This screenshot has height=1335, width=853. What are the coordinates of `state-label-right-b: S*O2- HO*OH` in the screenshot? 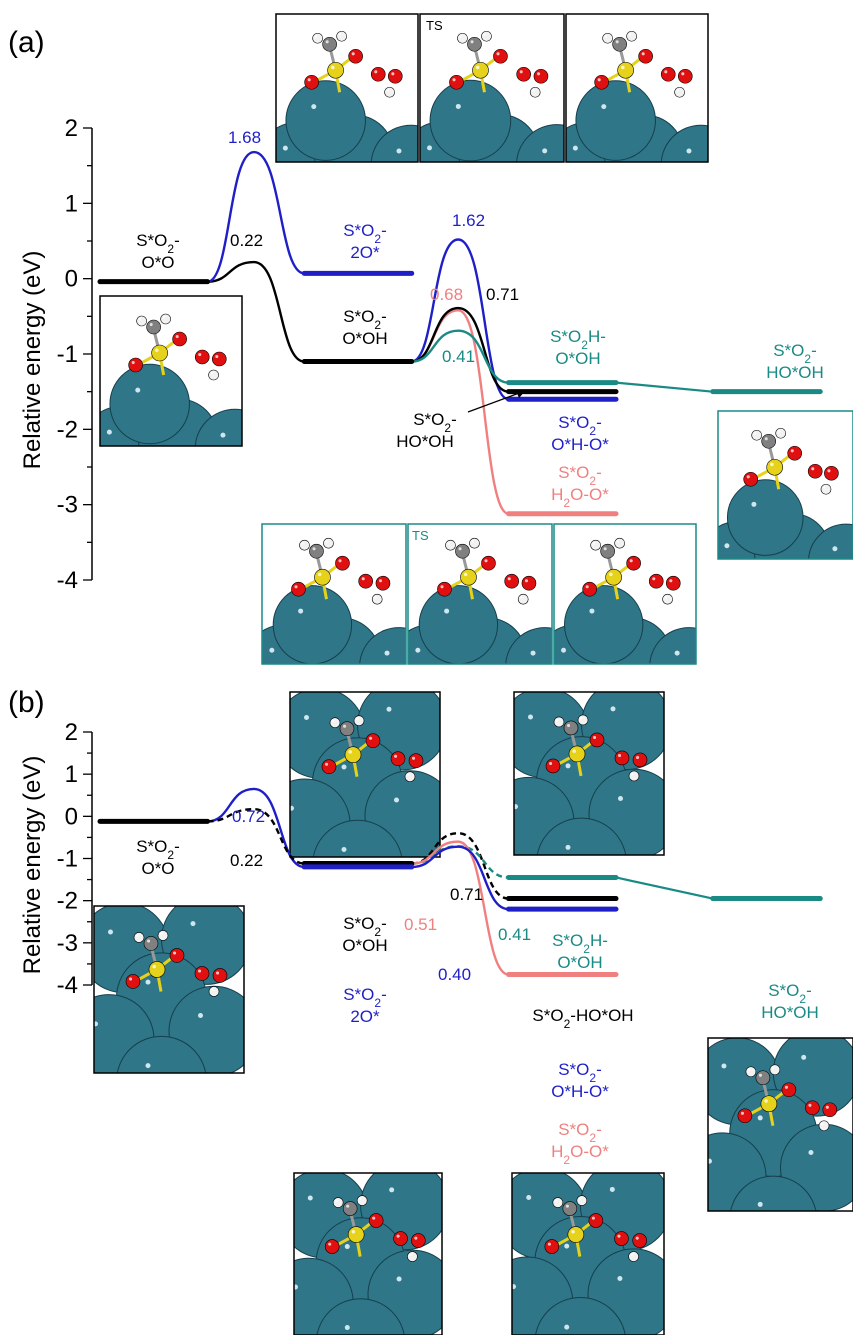 It's located at (790, 1001).